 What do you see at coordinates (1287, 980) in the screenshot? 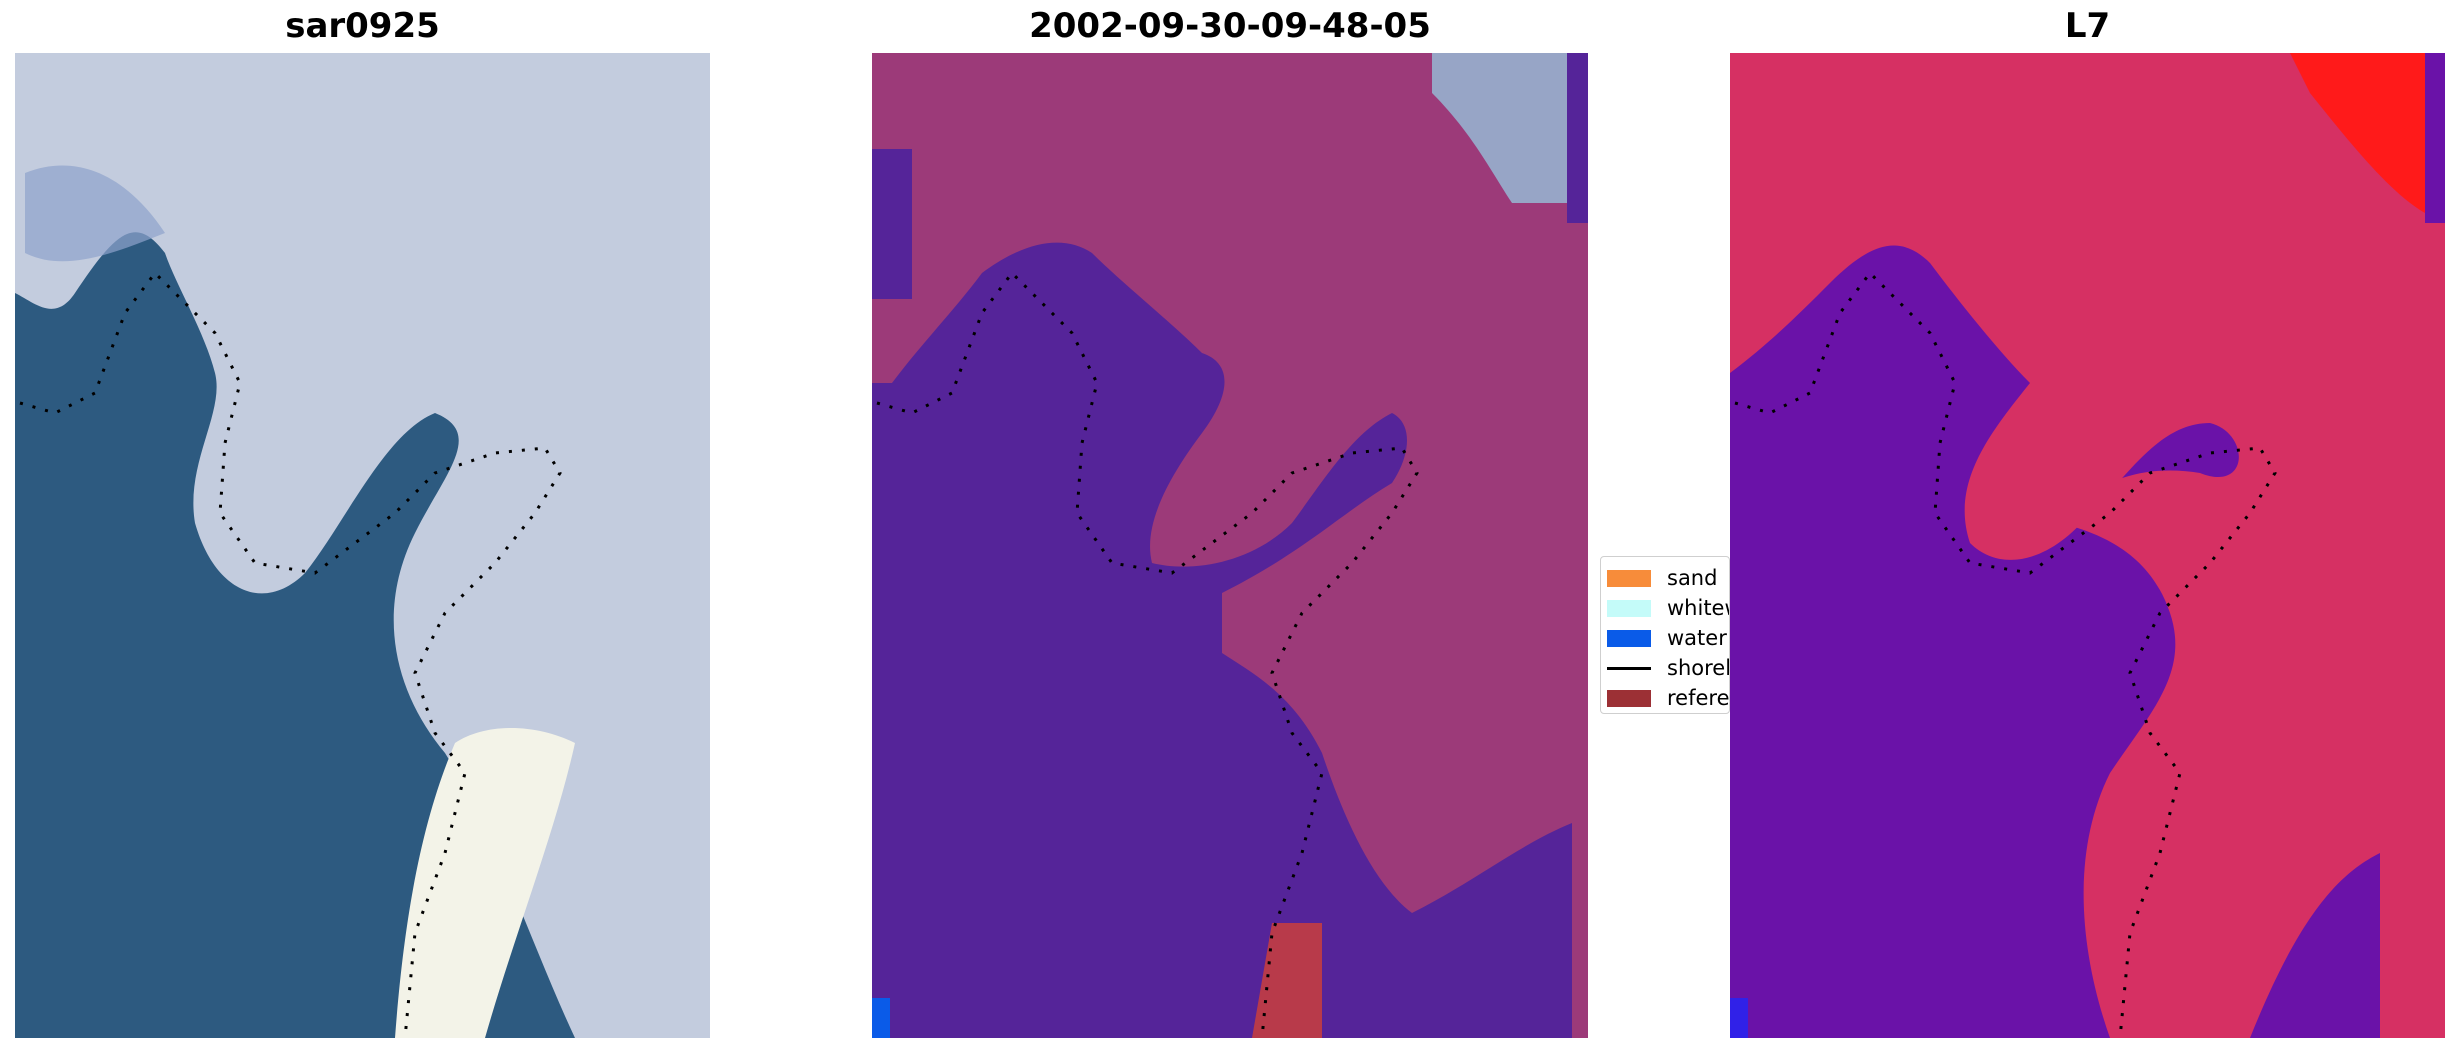
I see `red-reference-patch` at bounding box center [1287, 980].